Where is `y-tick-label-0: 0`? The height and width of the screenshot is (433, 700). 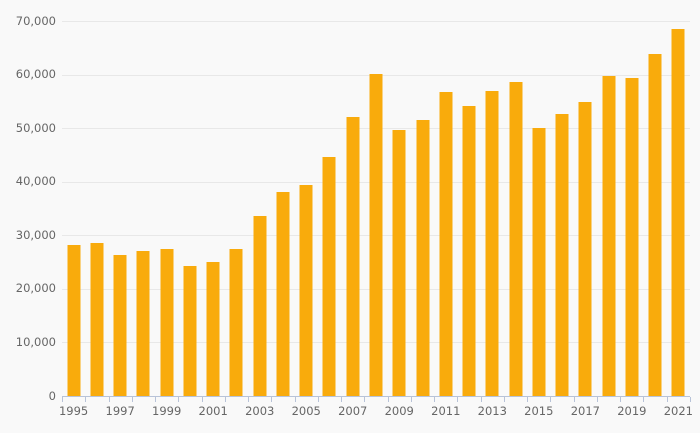
y-tick-label-0: 0 is located at coordinates (52, 395).